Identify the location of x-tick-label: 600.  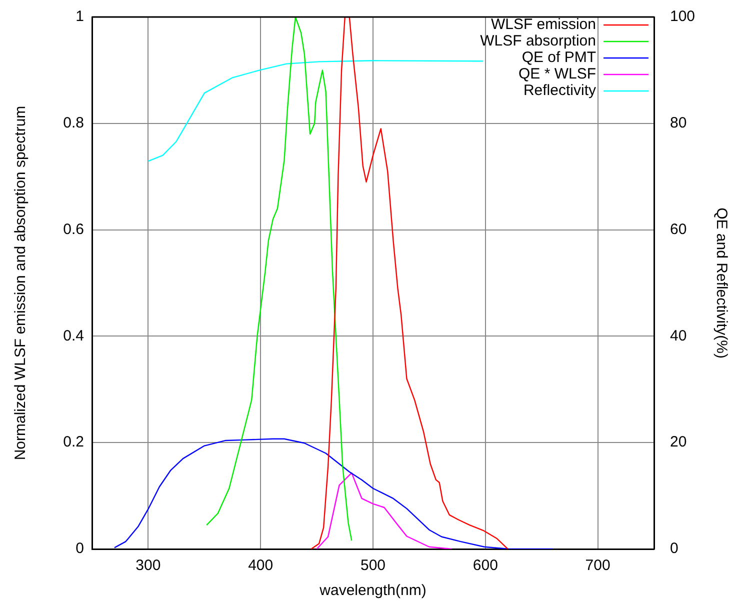
(485, 565).